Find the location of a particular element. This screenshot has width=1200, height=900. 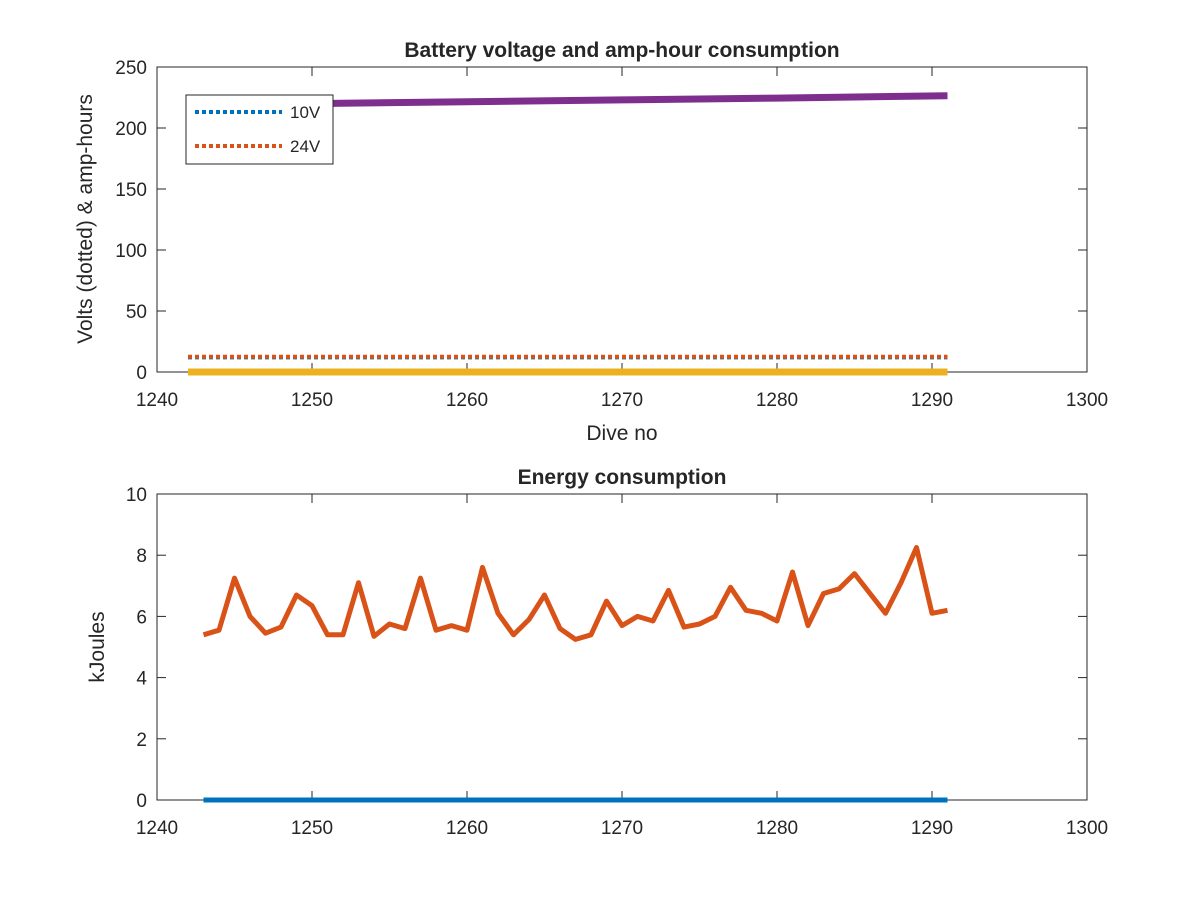

chart-title: Energy consumption is located at coordinates (622, 477).